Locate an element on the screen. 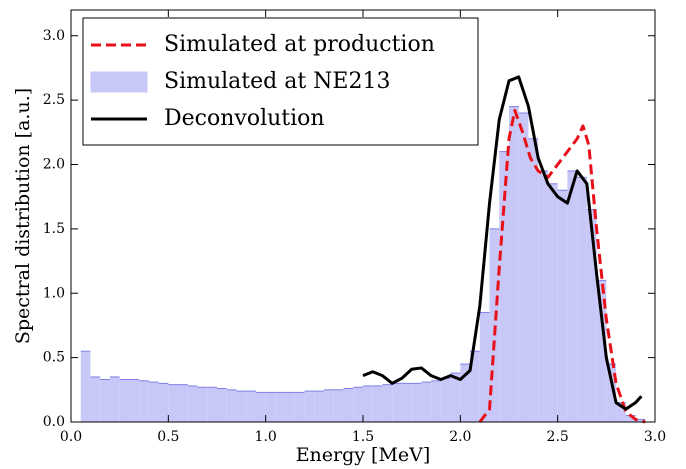 The width and height of the screenshot is (686, 469). x-tick-label: 1.0 is located at coordinates (266, 437).